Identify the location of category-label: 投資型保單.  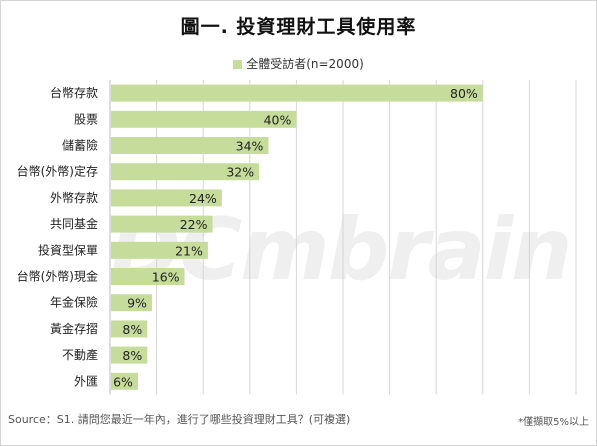
(68, 249).